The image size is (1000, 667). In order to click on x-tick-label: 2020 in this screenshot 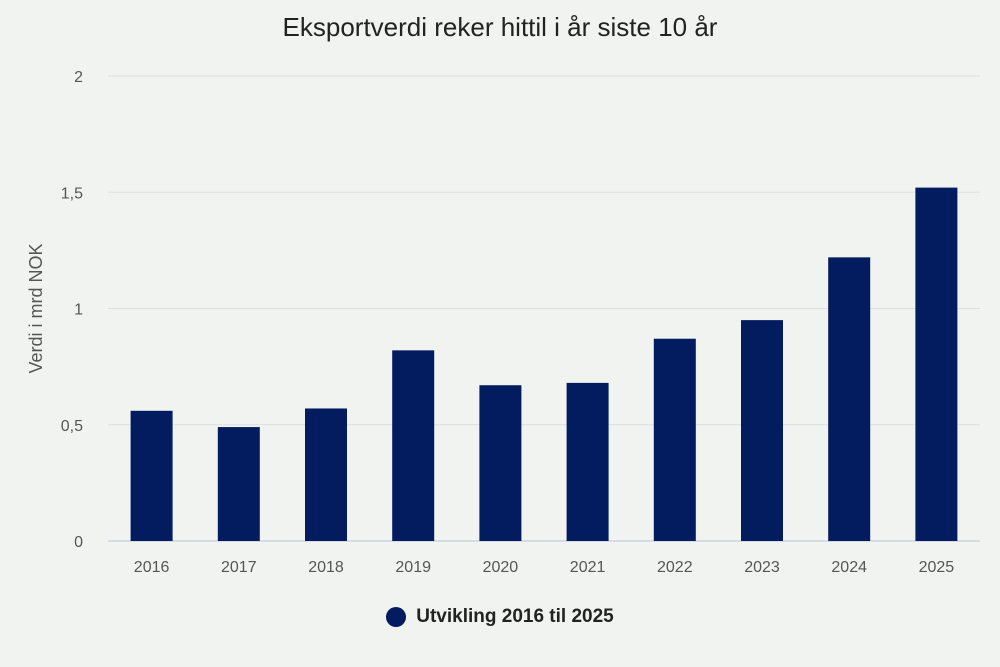, I will do `click(501, 567)`.